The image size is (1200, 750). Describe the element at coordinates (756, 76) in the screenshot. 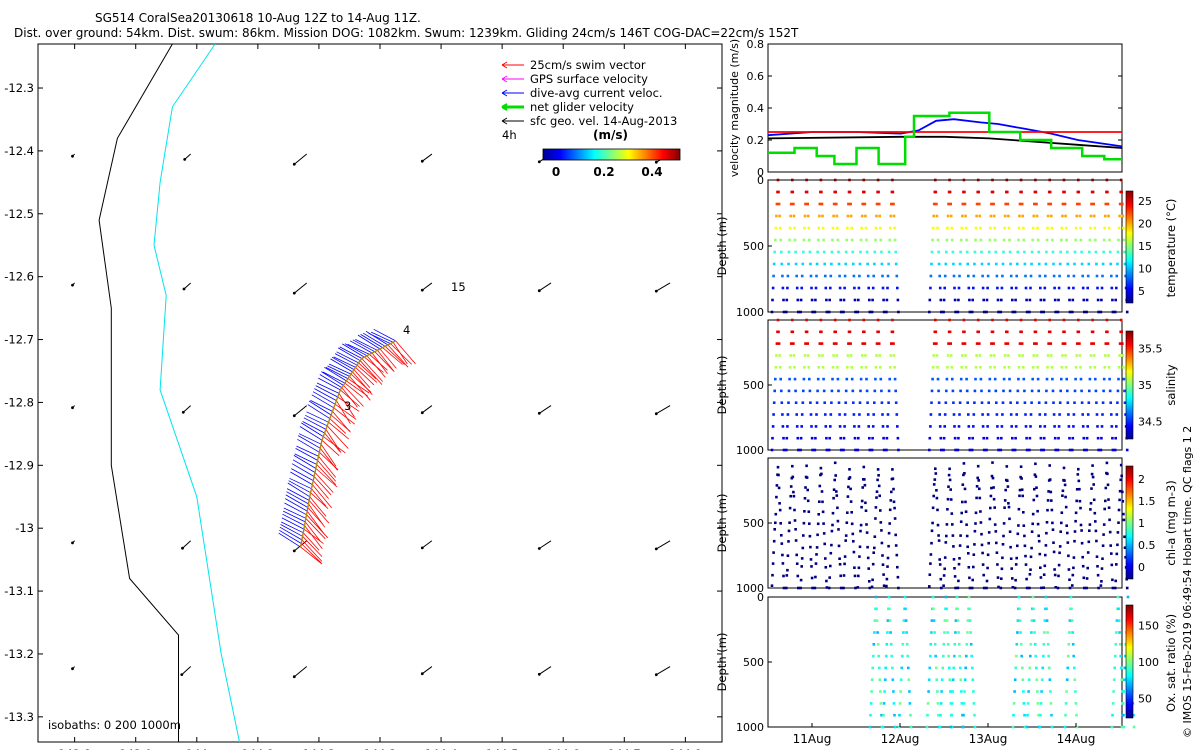

I see `velocity-y-tick-label: 0.6` at that location.